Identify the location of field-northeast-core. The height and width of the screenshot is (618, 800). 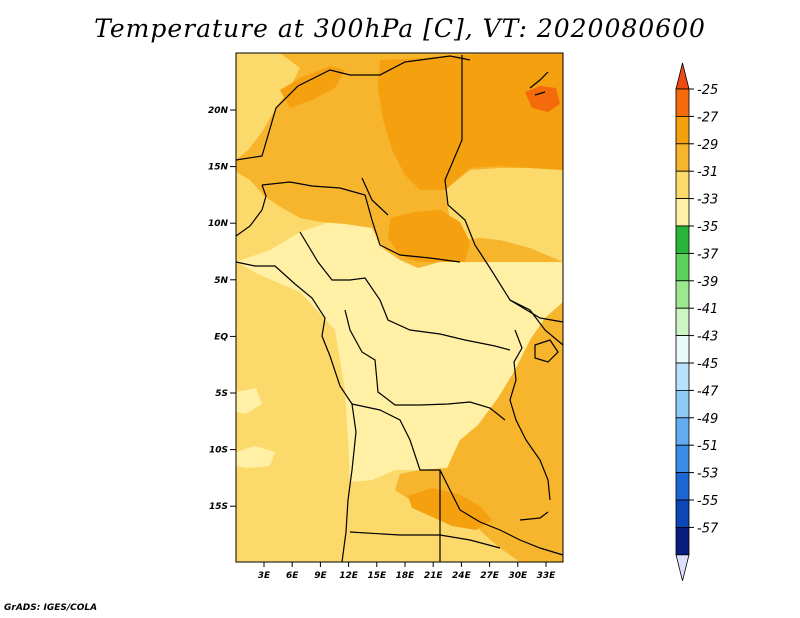
(470, 122).